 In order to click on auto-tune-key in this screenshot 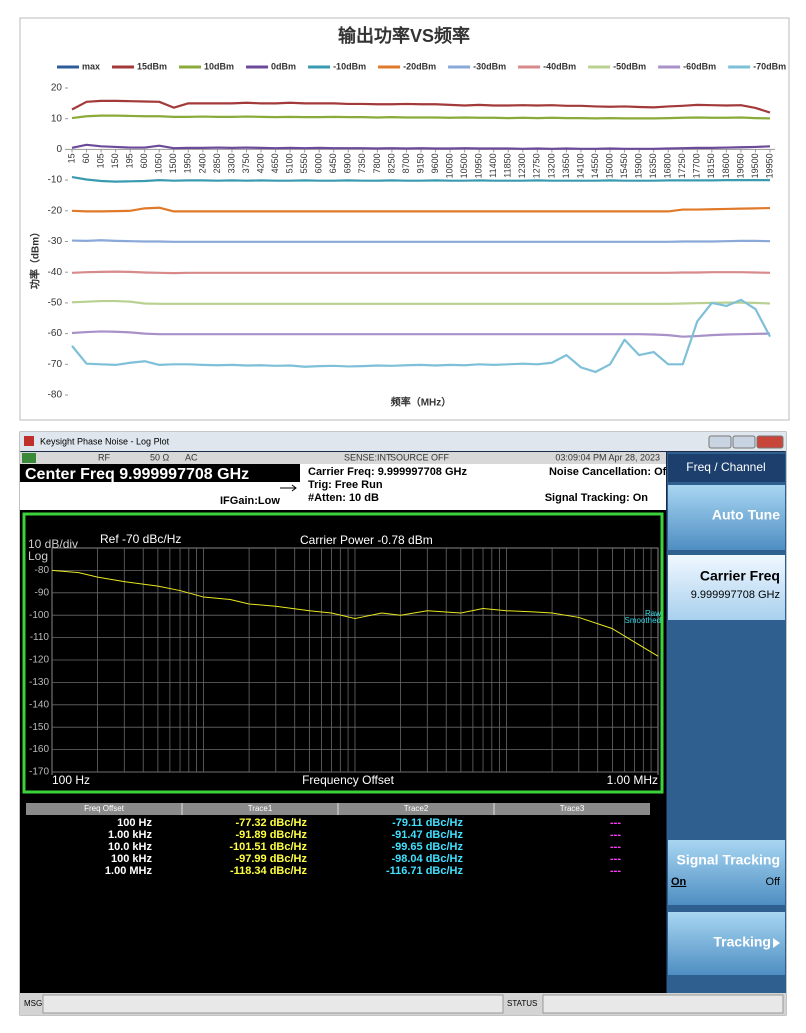, I will do `click(726, 517)`.